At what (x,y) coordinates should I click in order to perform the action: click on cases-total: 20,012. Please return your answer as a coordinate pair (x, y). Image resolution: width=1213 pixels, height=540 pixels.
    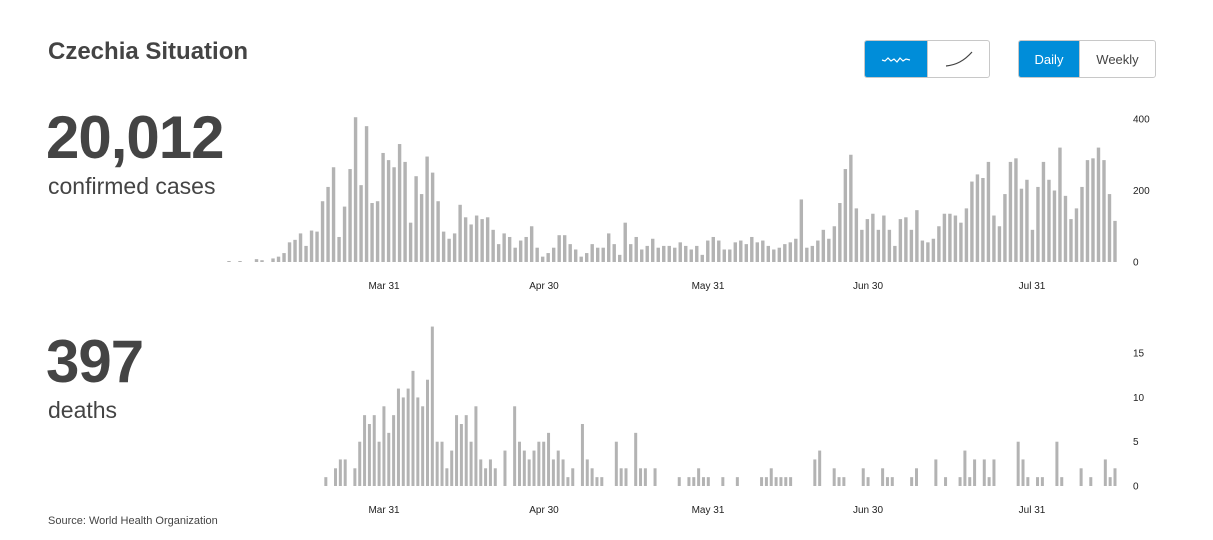
    Looking at the image, I should click on (135, 137).